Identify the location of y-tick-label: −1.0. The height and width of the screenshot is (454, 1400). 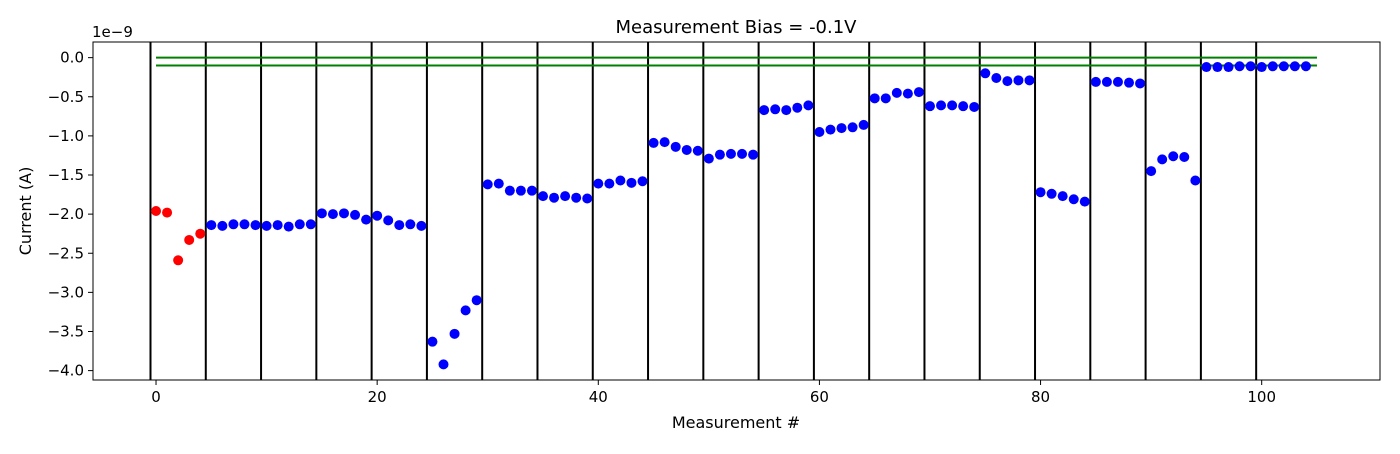
(66, 136).